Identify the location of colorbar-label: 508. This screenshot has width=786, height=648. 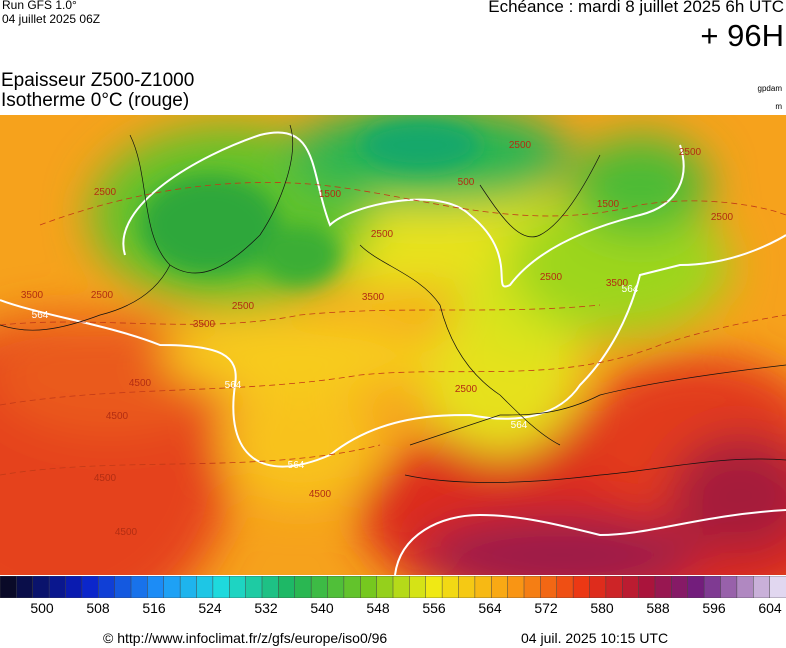
(98, 608).